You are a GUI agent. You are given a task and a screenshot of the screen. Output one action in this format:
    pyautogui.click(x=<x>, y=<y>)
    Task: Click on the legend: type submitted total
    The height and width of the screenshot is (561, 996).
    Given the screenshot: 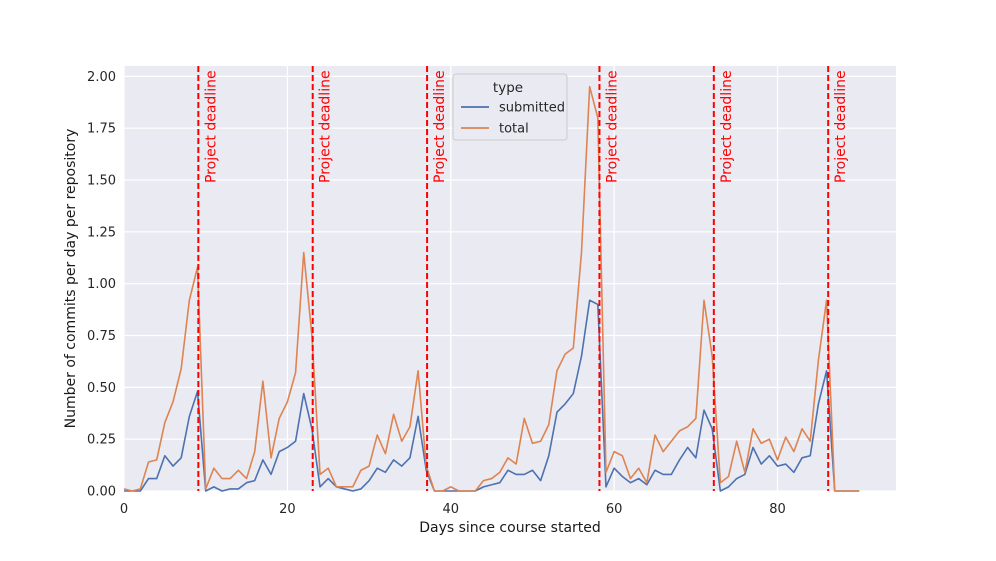 What is the action you would take?
    pyautogui.click(x=510, y=107)
    